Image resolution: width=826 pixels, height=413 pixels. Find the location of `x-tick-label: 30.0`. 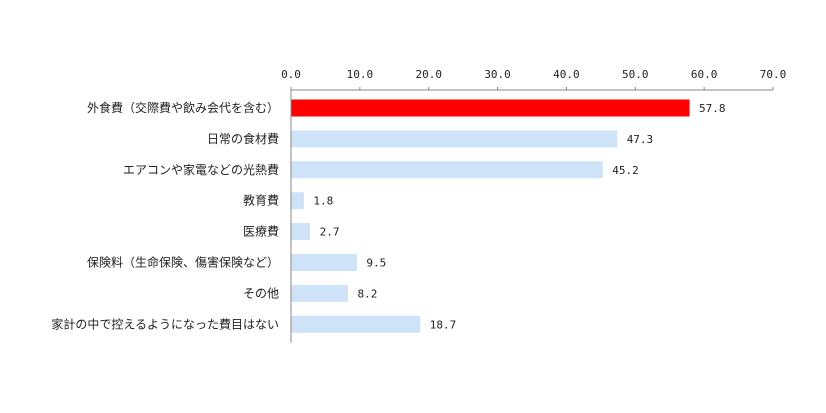

x-tick-label: 30.0 is located at coordinates (497, 74).